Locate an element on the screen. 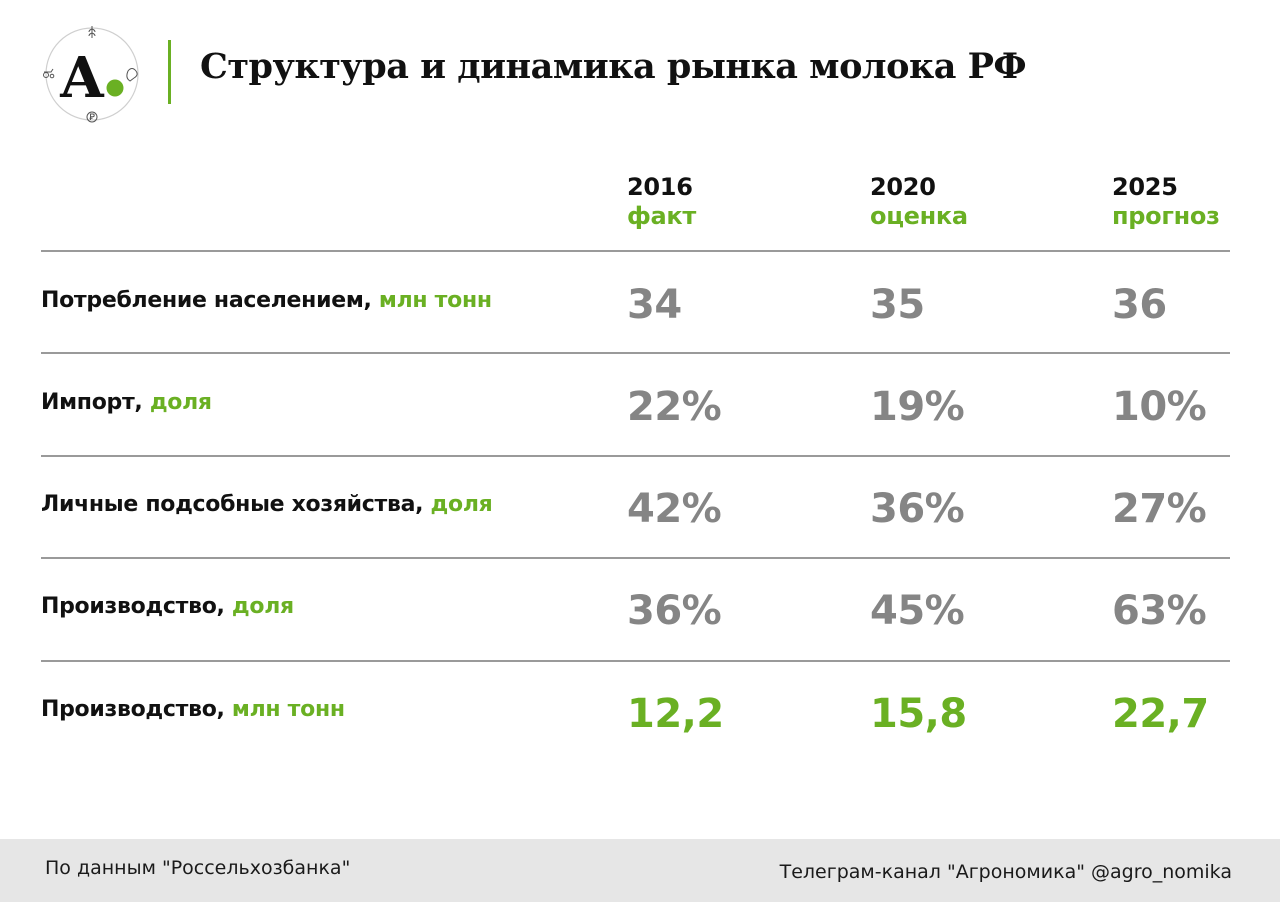 This screenshot has width=1280, height=902. logo-letter: А is located at coordinates (82, 78).